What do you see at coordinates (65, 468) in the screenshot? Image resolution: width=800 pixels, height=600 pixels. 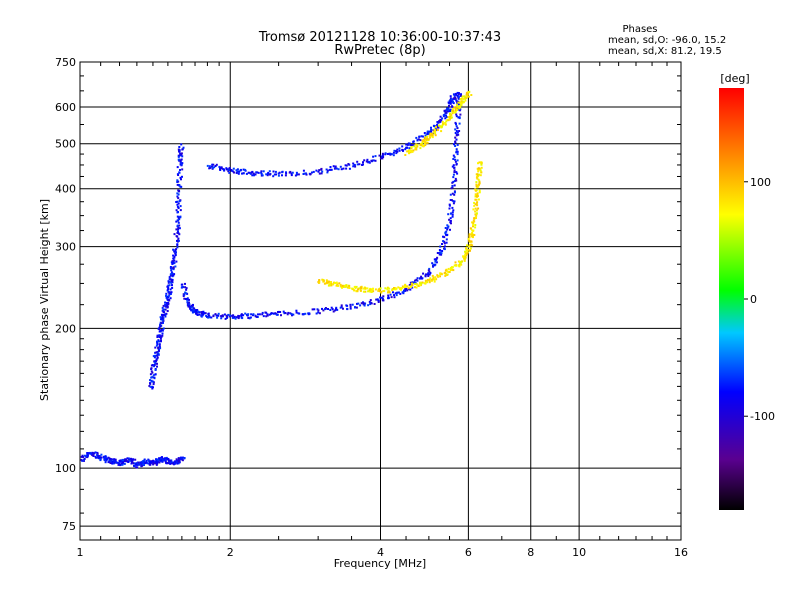 I see `y-tick-label: 100` at bounding box center [65, 468].